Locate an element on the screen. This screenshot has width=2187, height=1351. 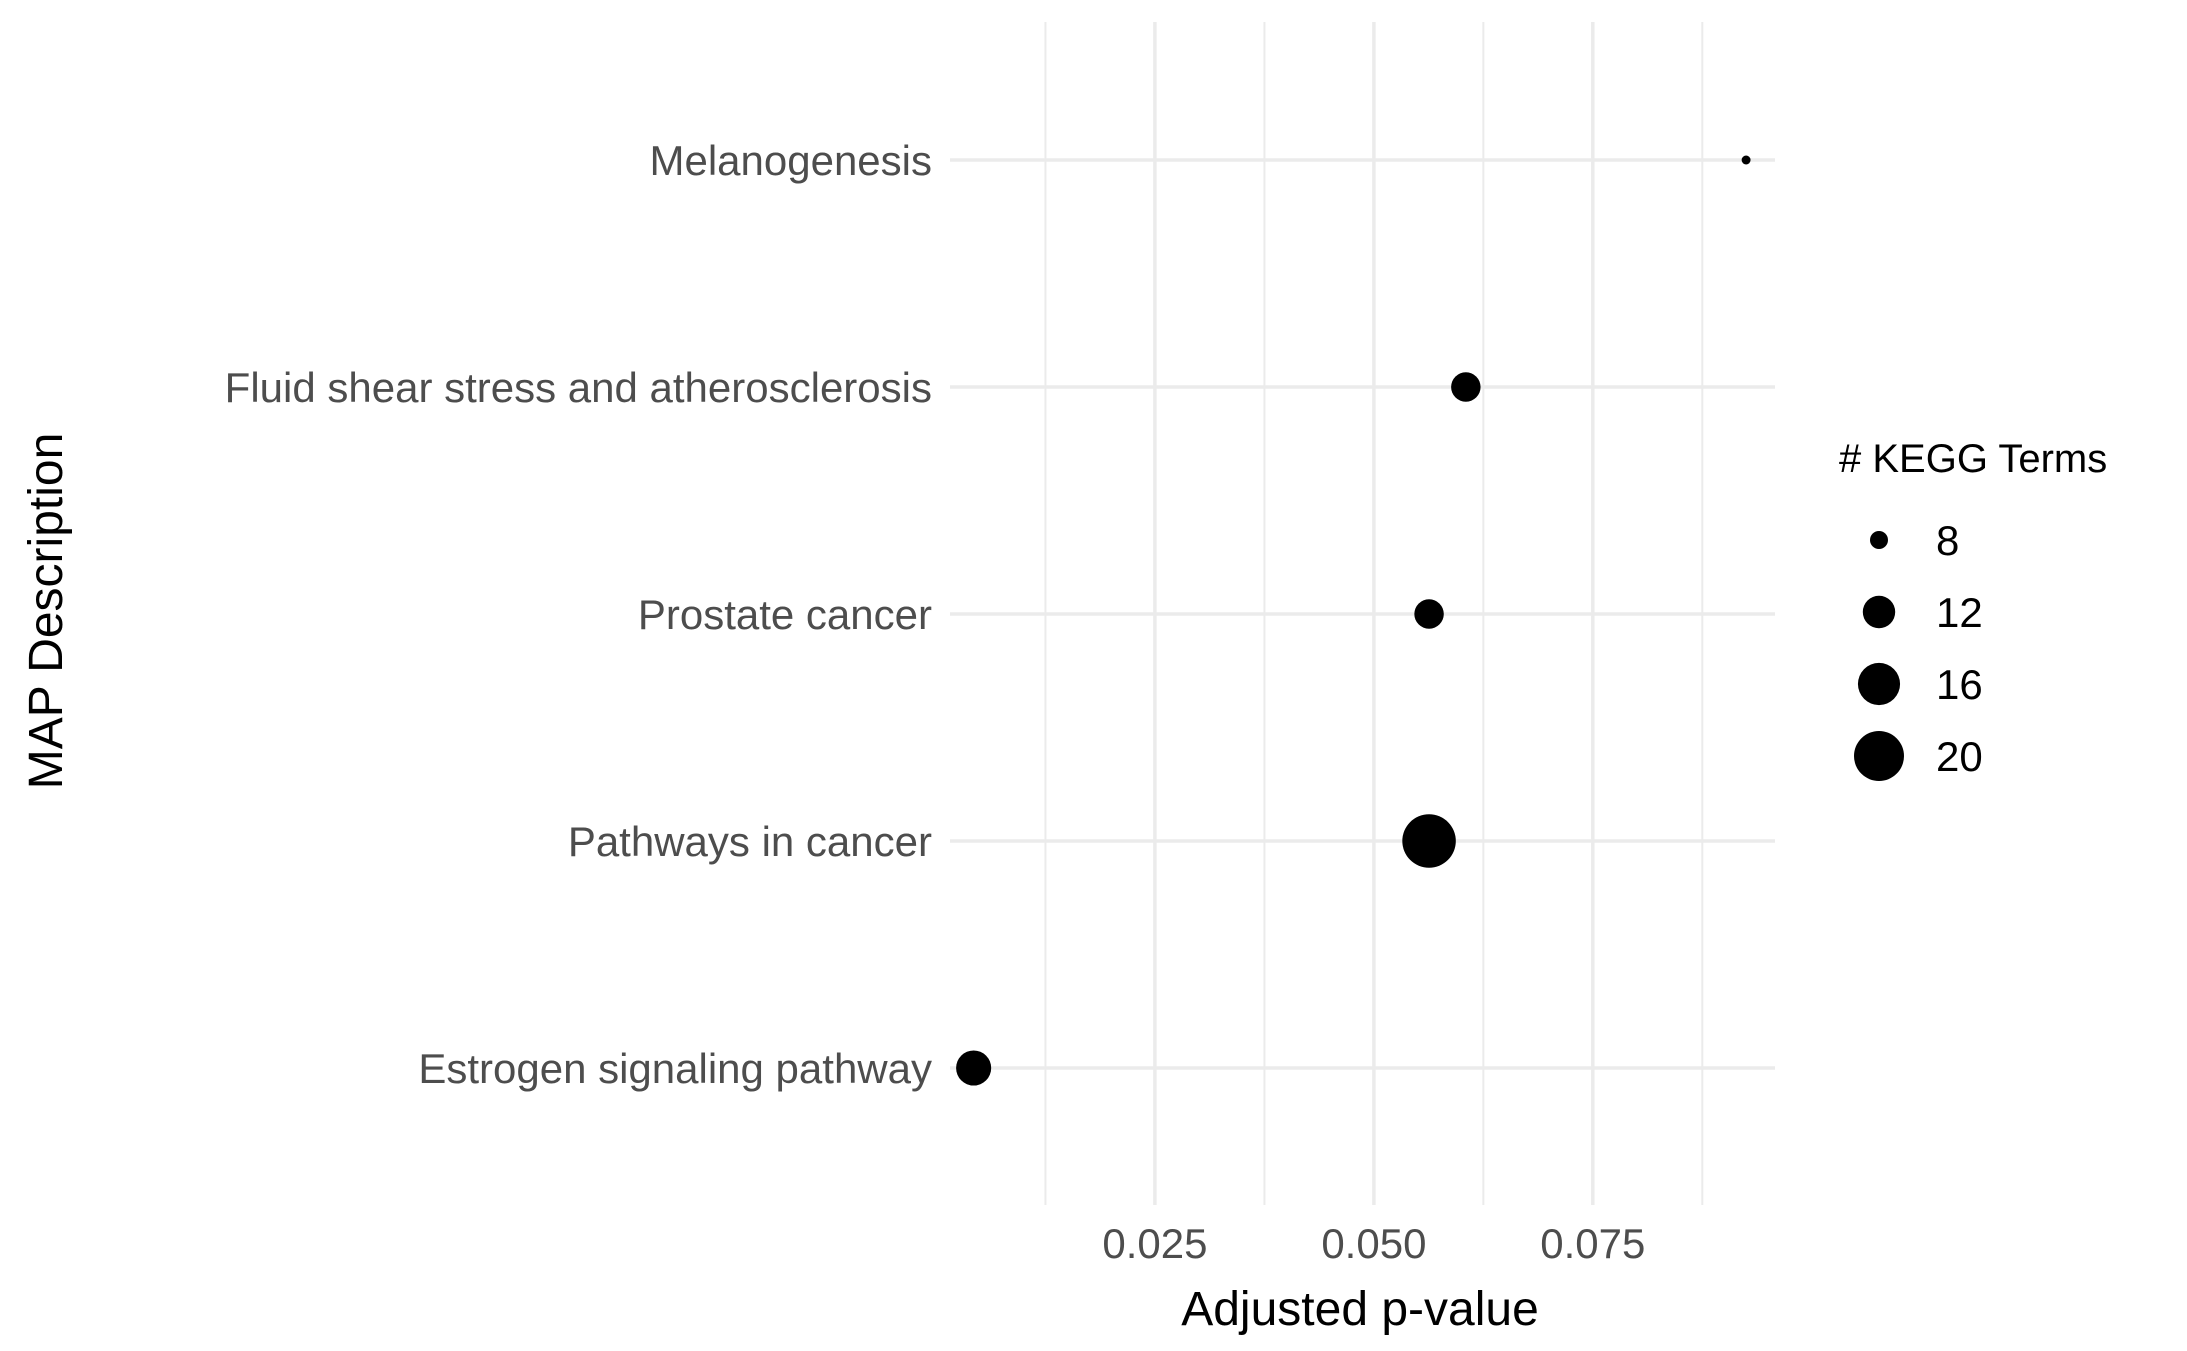
legend-title: # KEGG Terms is located at coordinates (1973, 459).